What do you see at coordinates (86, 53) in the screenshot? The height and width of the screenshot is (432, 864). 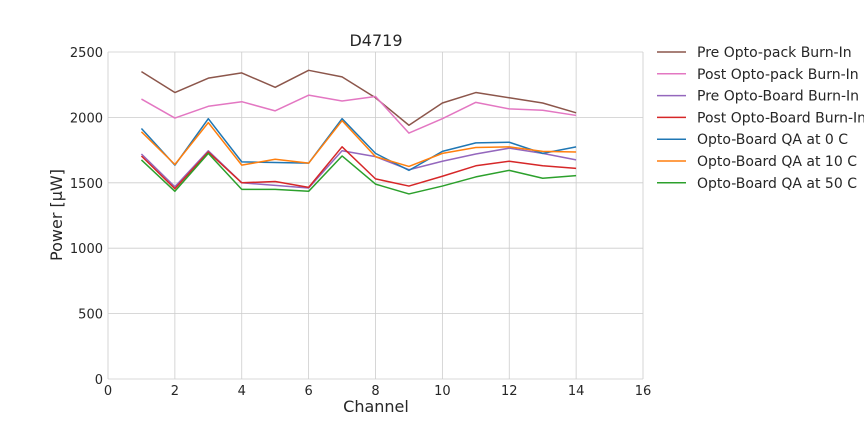 I see `y-tick-label: 2500` at bounding box center [86, 53].